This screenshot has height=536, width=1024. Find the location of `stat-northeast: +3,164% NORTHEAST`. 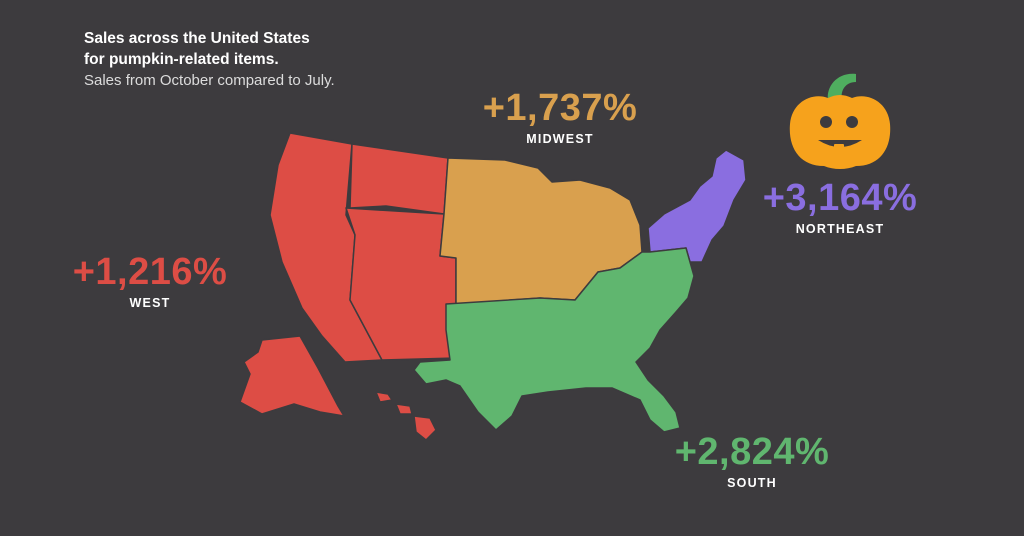

stat-northeast: +3,164% NORTHEAST is located at coordinates (840, 207).